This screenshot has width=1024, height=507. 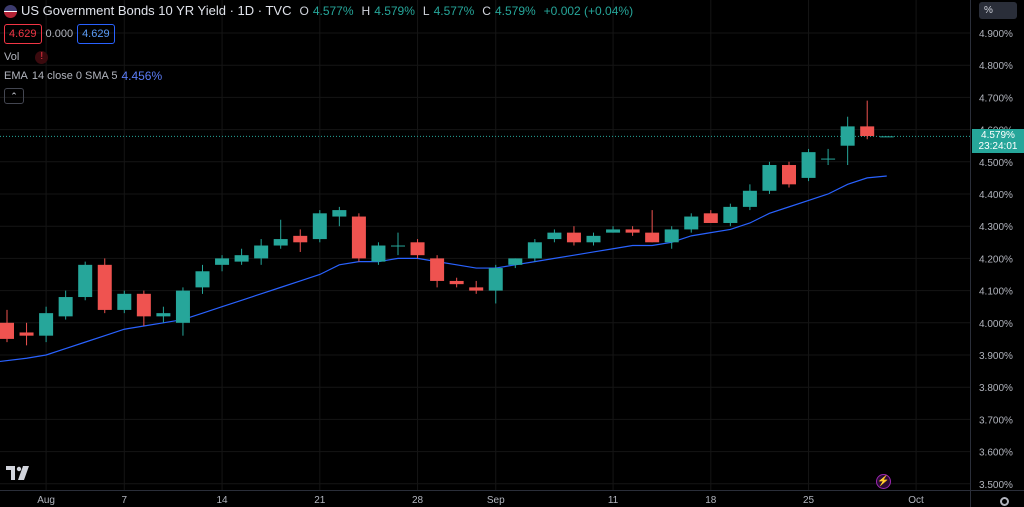 What do you see at coordinates (125, 500) in the screenshot?
I see `time-tick-label: 7` at bounding box center [125, 500].